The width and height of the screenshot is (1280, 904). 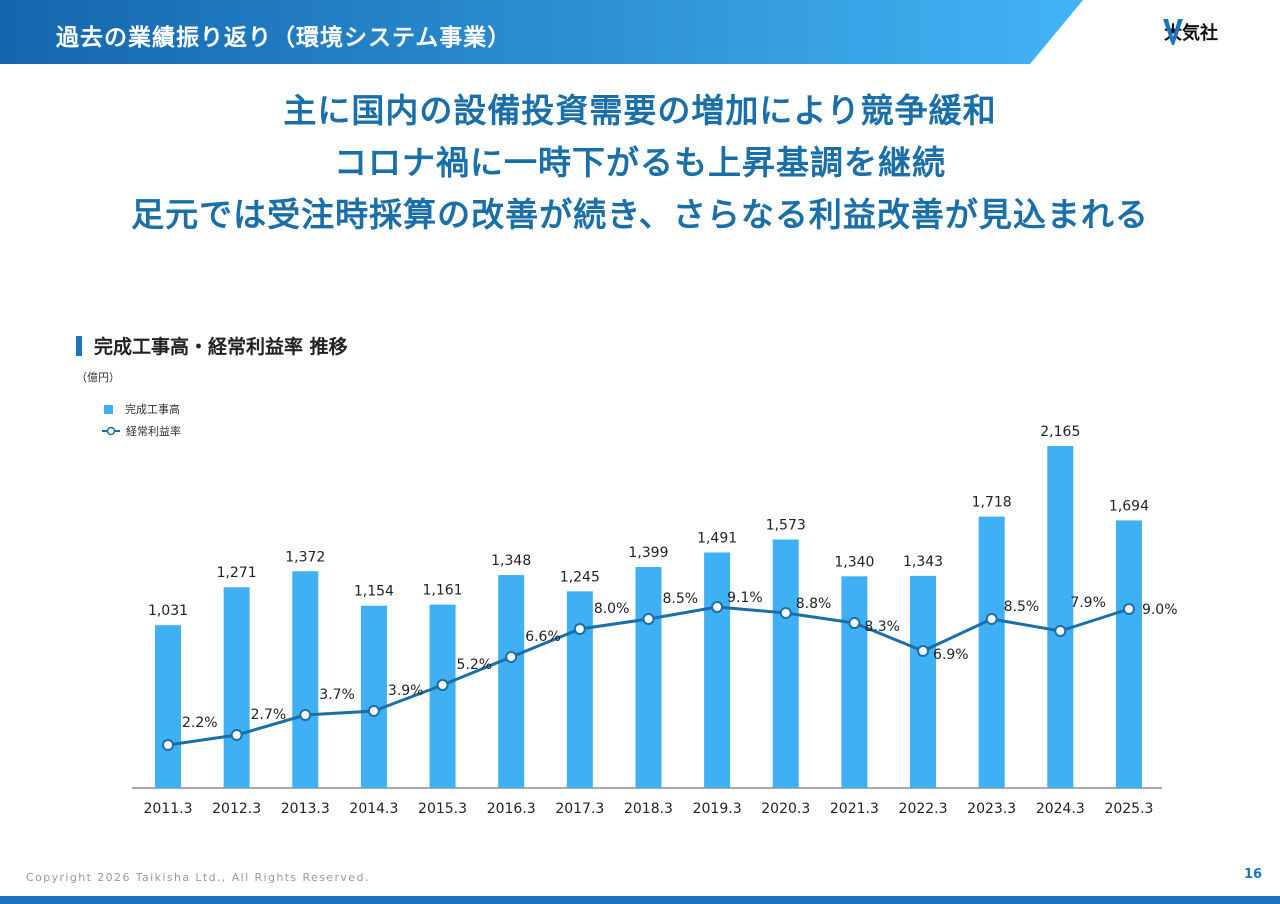 I want to click on chart-section-title: 完成工事高・経常利益率 推移, so click(x=212, y=345).